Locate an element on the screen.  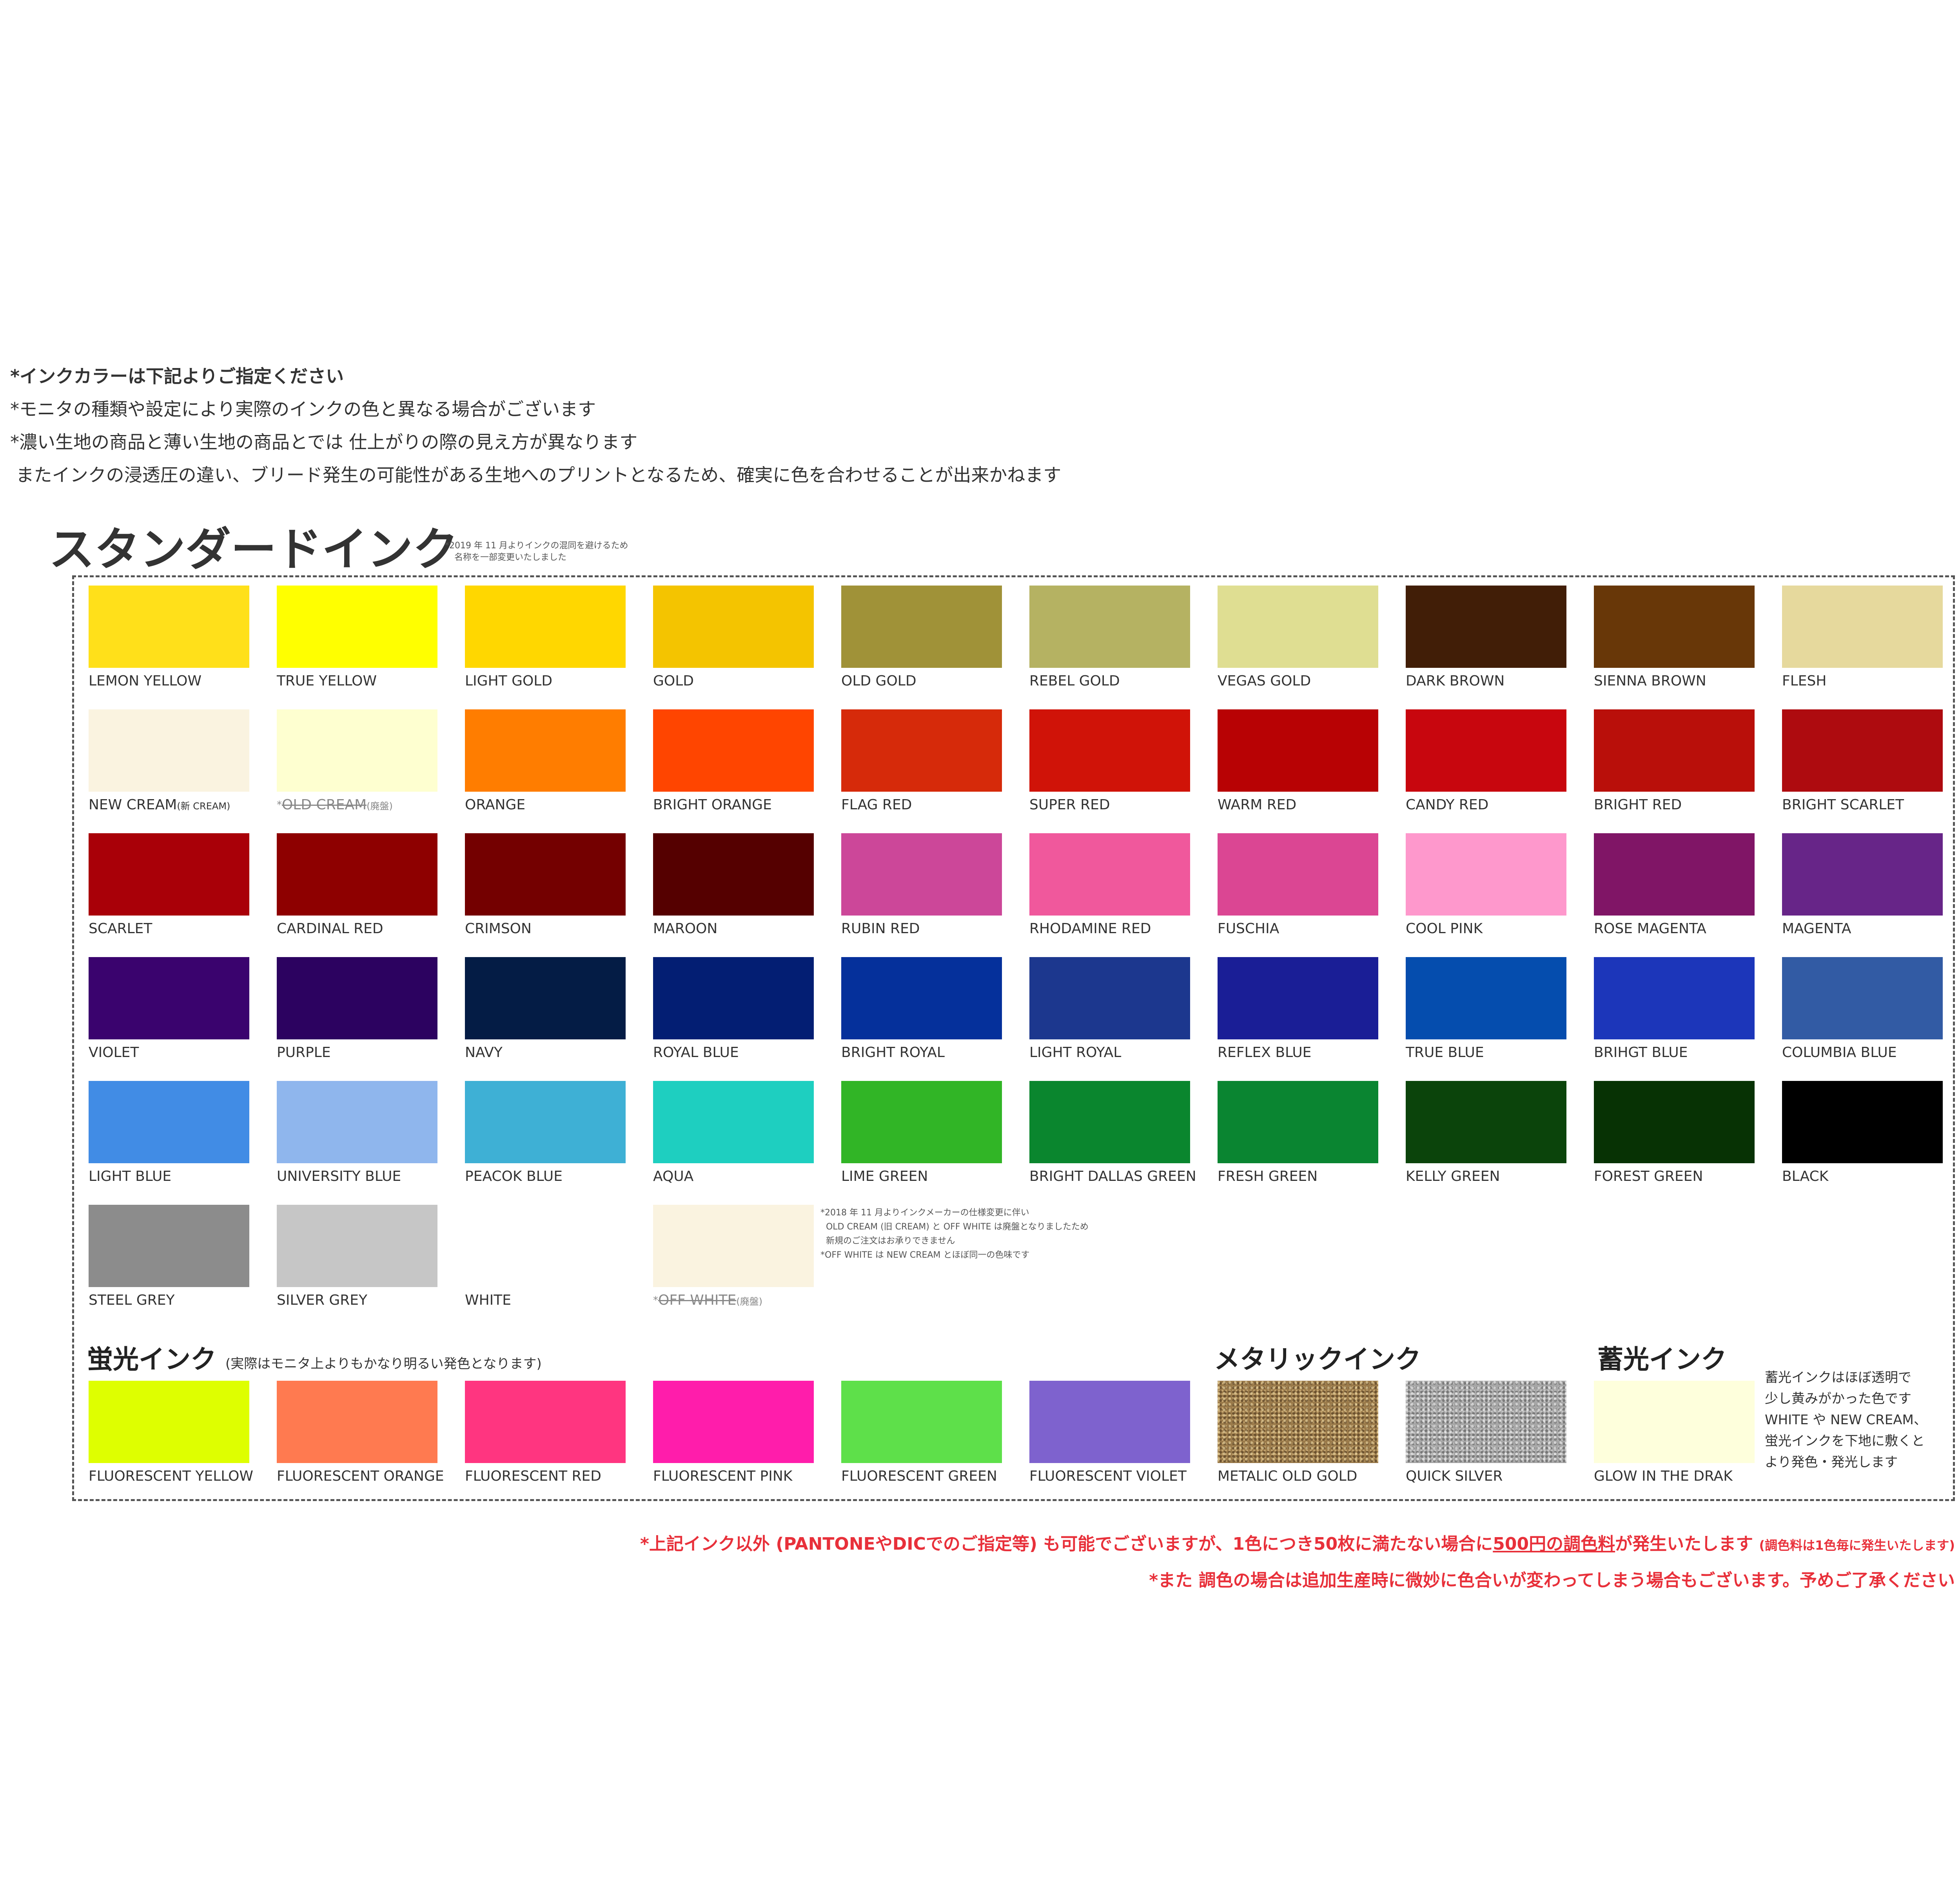
swatch-name: SIENNA BROWN is located at coordinates (1650, 681).